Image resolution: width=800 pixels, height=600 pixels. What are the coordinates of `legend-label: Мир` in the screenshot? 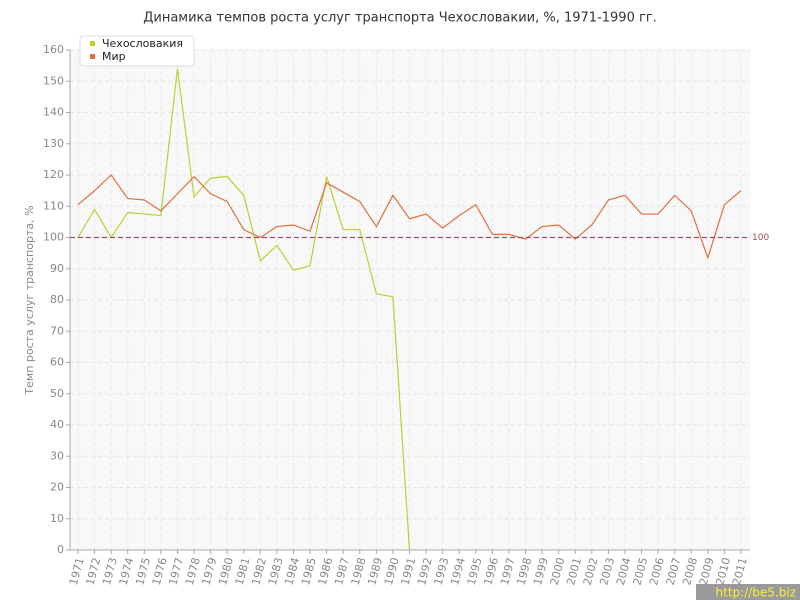 It's located at (114, 56).